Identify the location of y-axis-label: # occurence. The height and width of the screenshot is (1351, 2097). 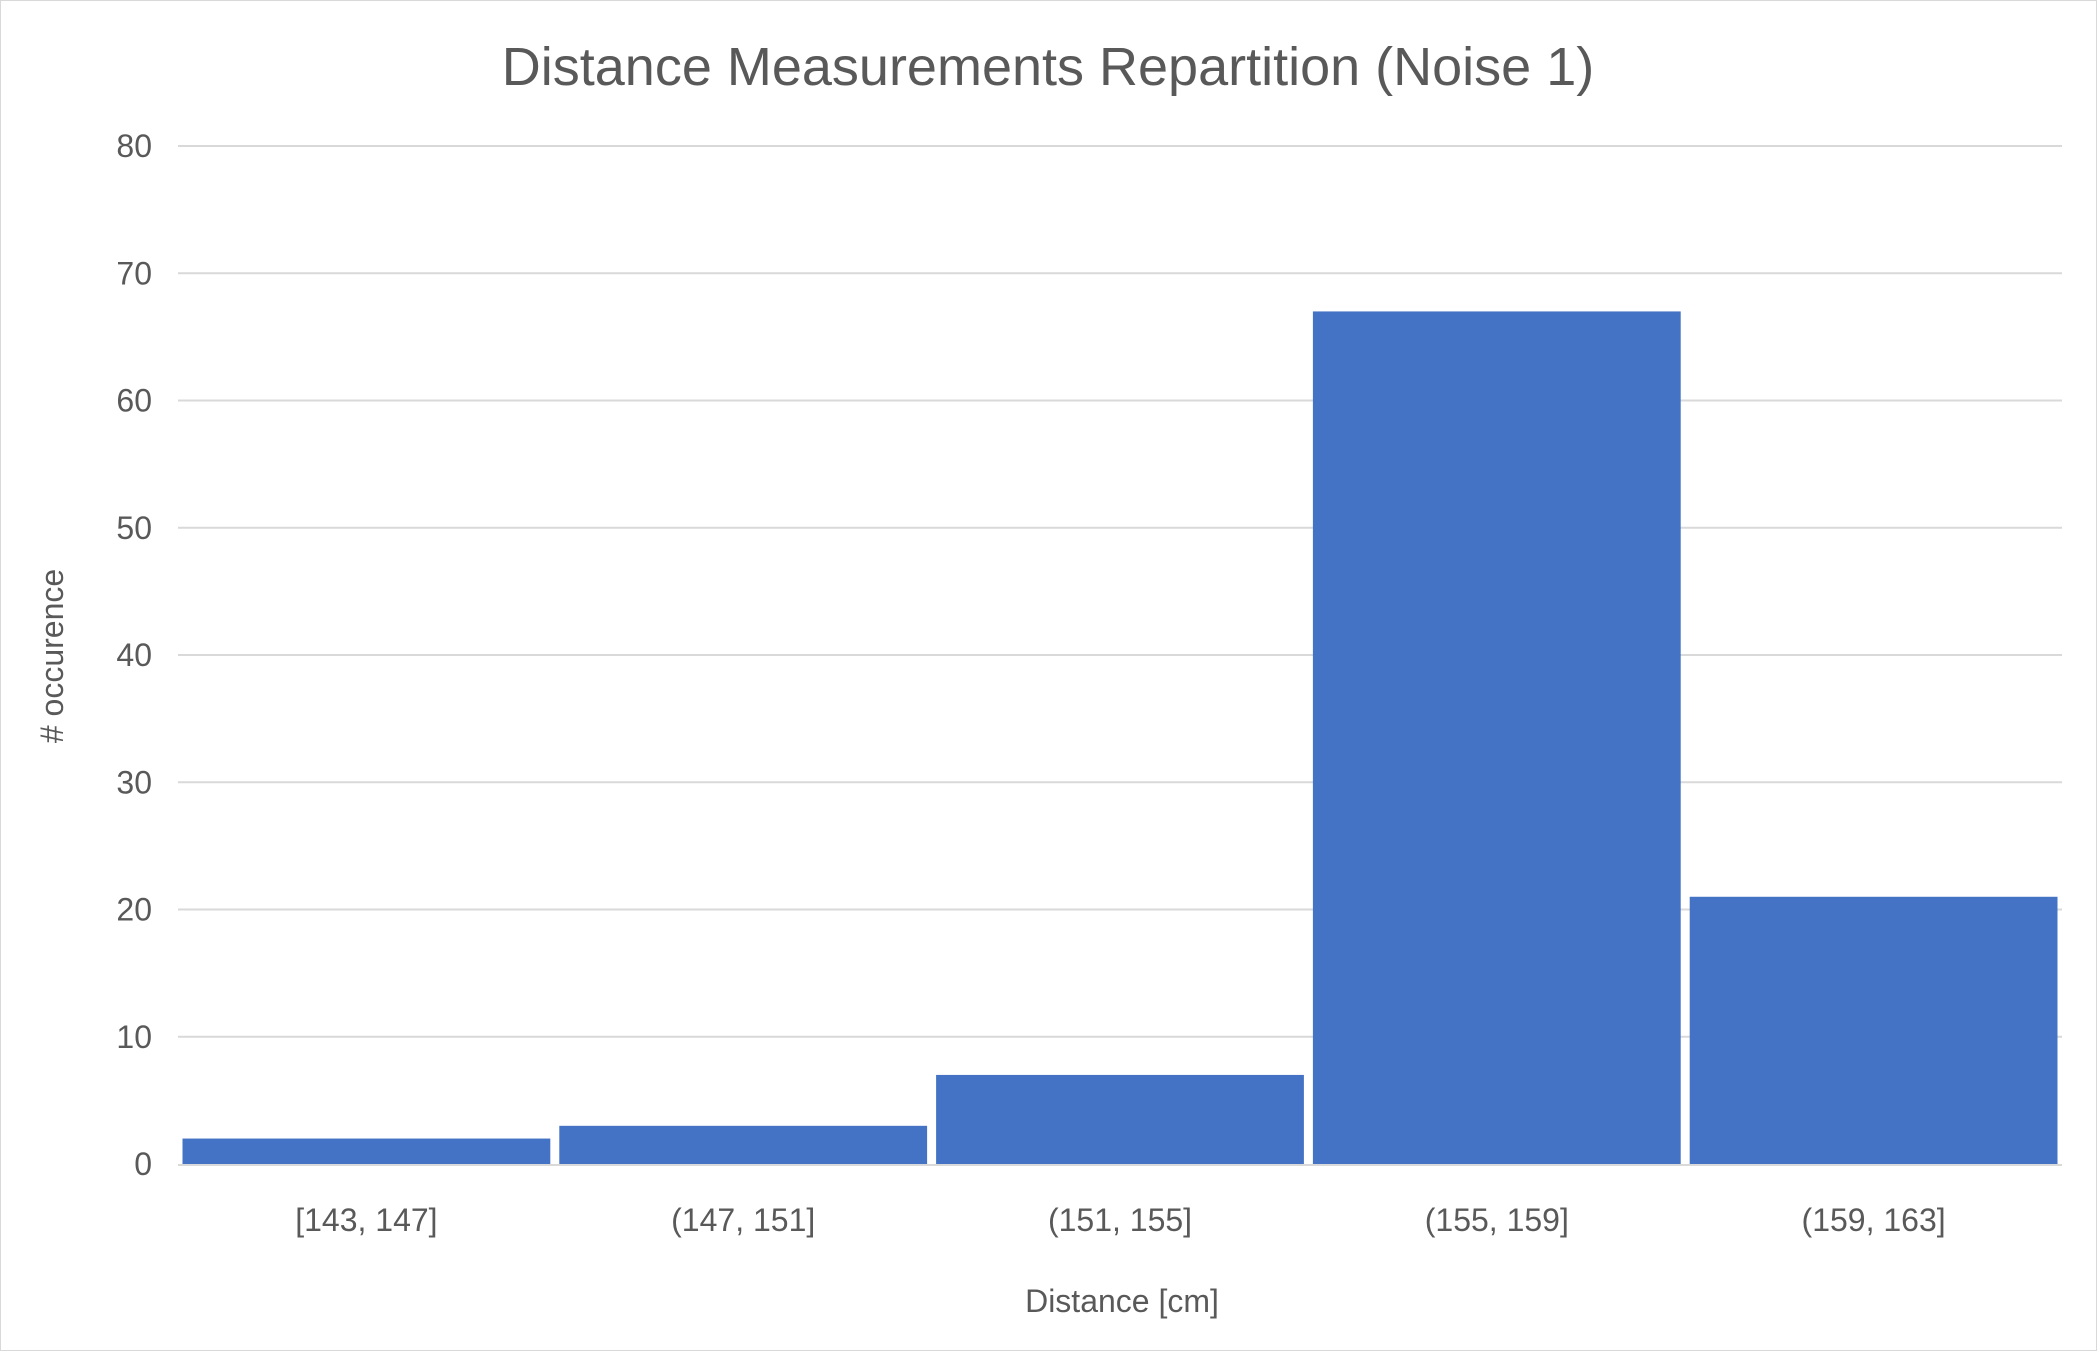
(52, 656).